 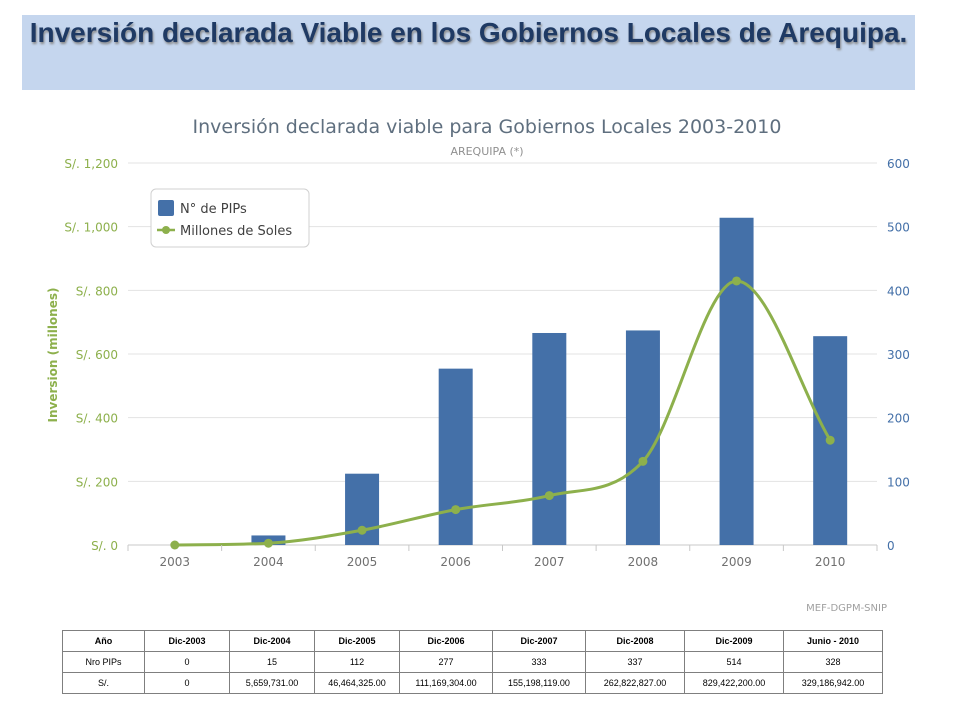 What do you see at coordinates (539, 662) in the screenshot?
I see `table-cell: 333` at bounding box center [539, 662].